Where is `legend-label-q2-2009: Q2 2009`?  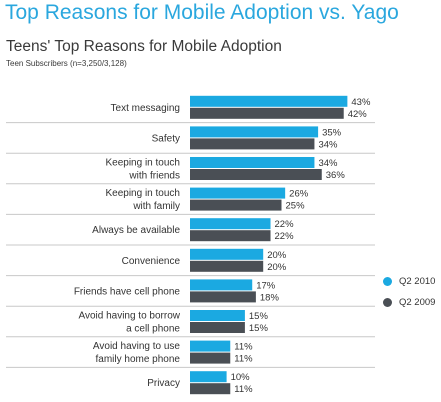
legend-label-q2-2009: Q2 2009 is located at coordinates (417, 302).